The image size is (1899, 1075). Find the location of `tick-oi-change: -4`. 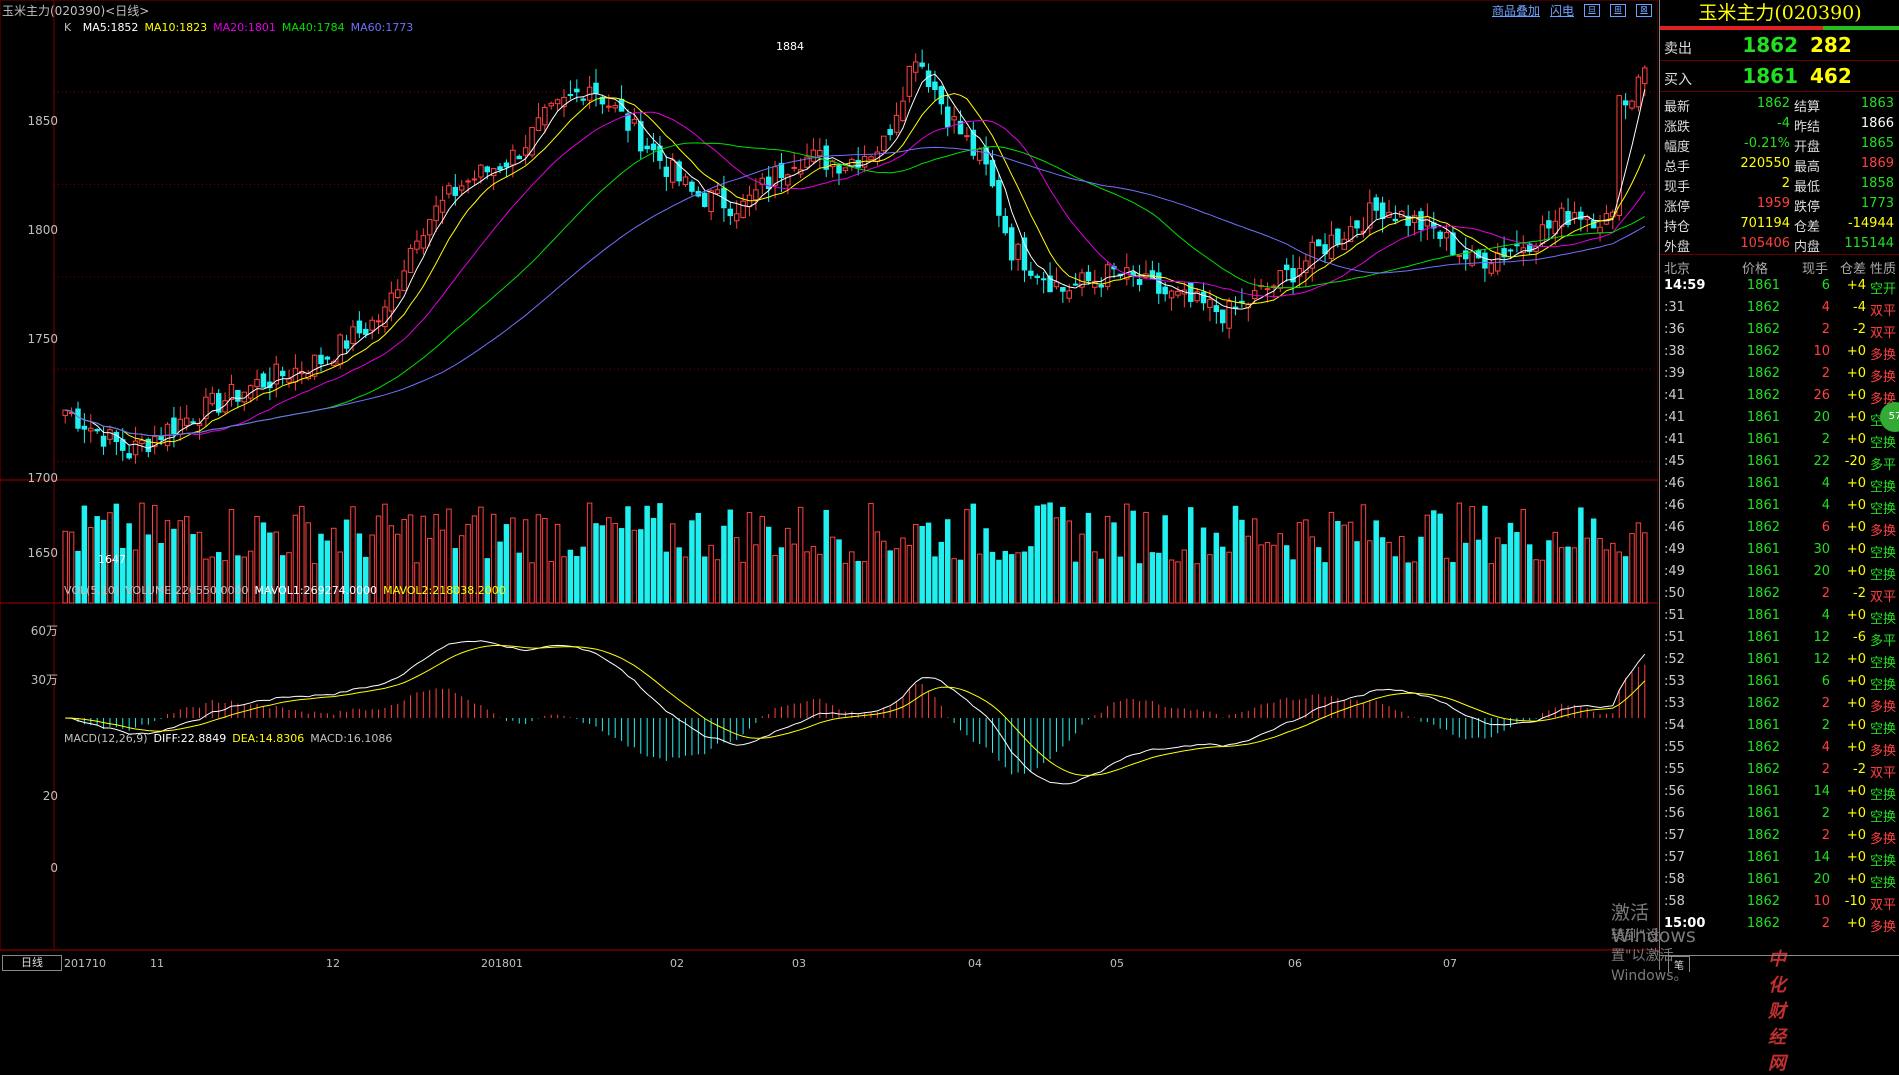

tick-oi-change: -4 is located at coordinates (1859, 307).